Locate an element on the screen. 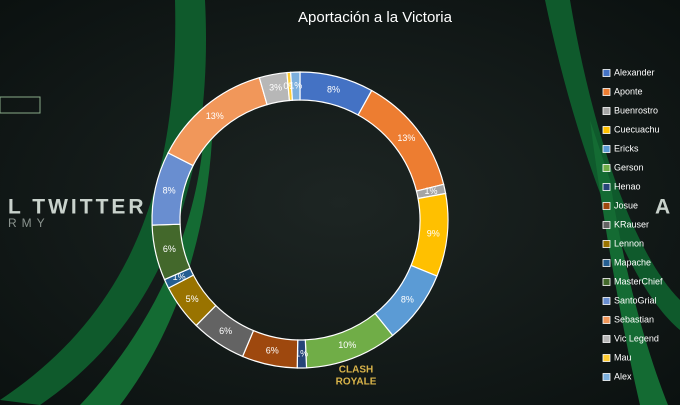 Image resolution: width=680 pixels, height=405 pixels. legend-label: Mapache is located at coordinates (632, 262).